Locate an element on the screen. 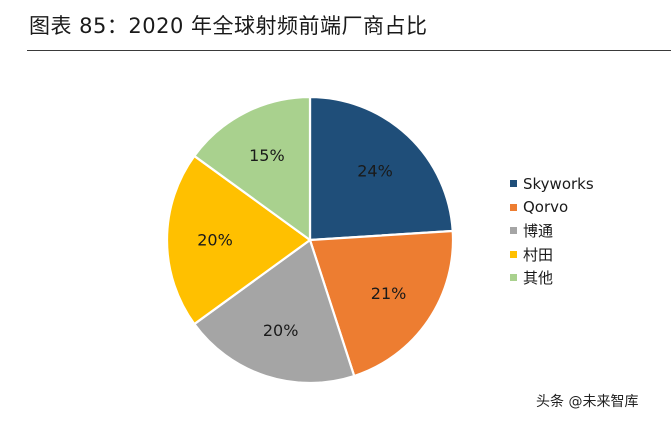 This screenshot has width=671, height=421. legend: Skyworks Qorvo 博通 村田 其他 is located at coordinates (552, 231).